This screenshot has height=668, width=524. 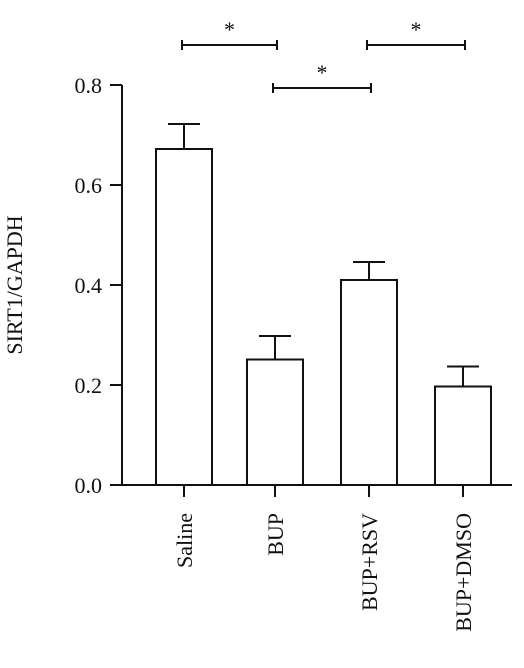 I want to click on y-tick-label: 0.6, so click(x=89, y=185).